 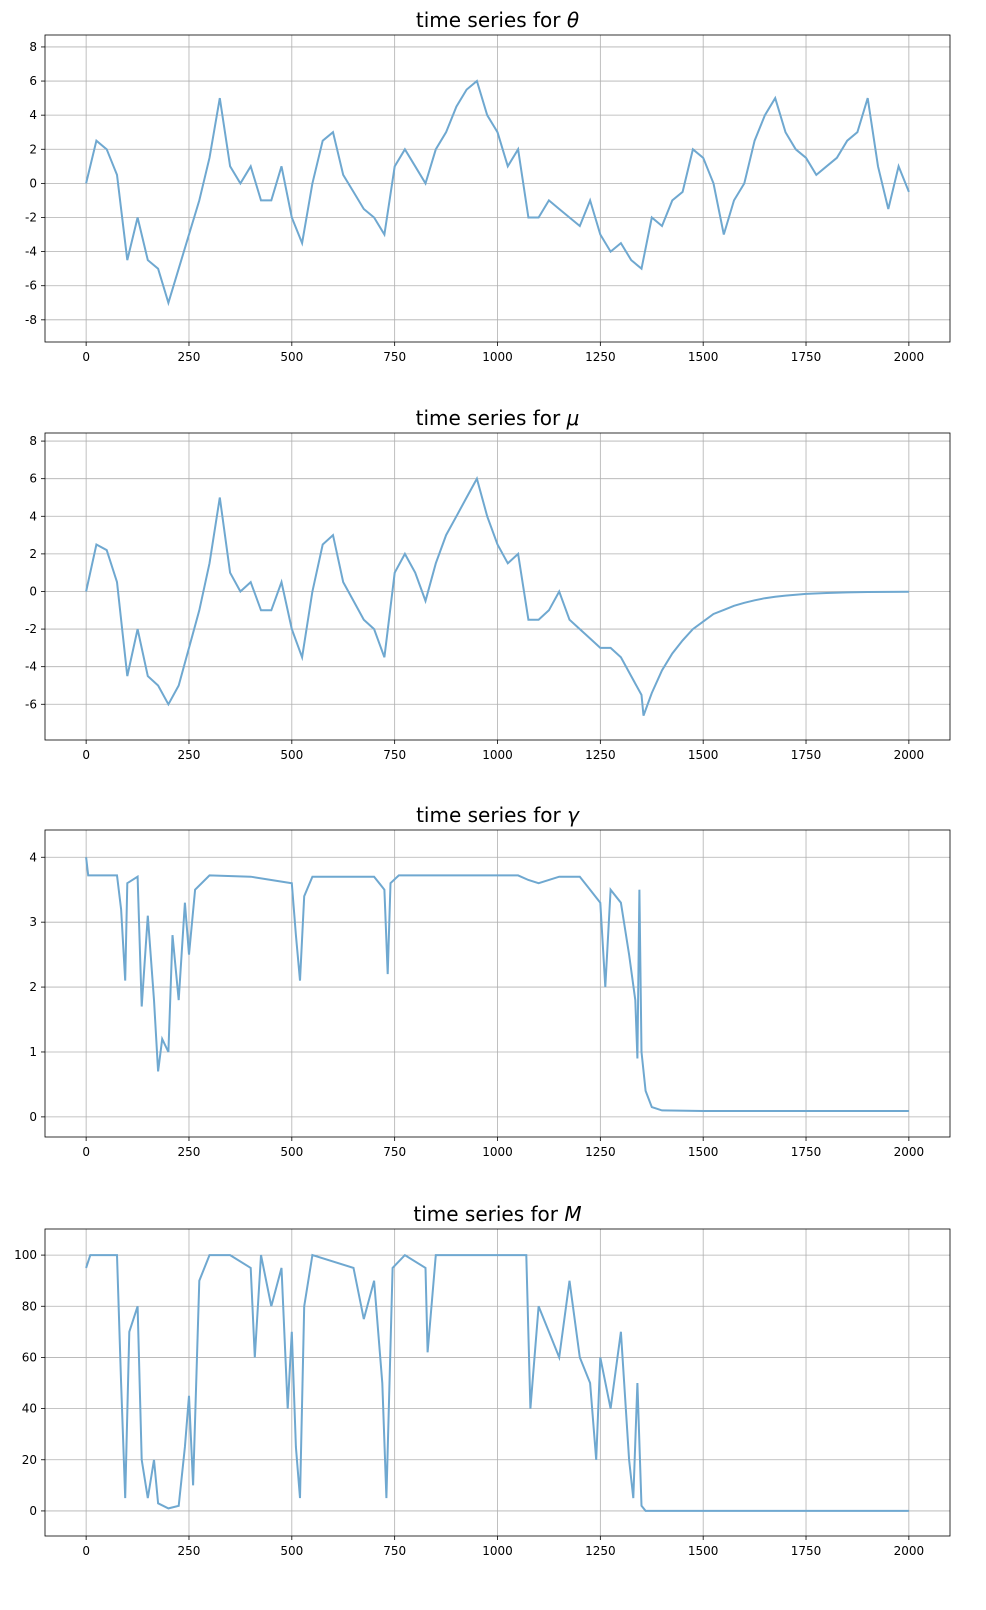 I want to click on y-tick-label: 100, so click(x=25, y=1255).